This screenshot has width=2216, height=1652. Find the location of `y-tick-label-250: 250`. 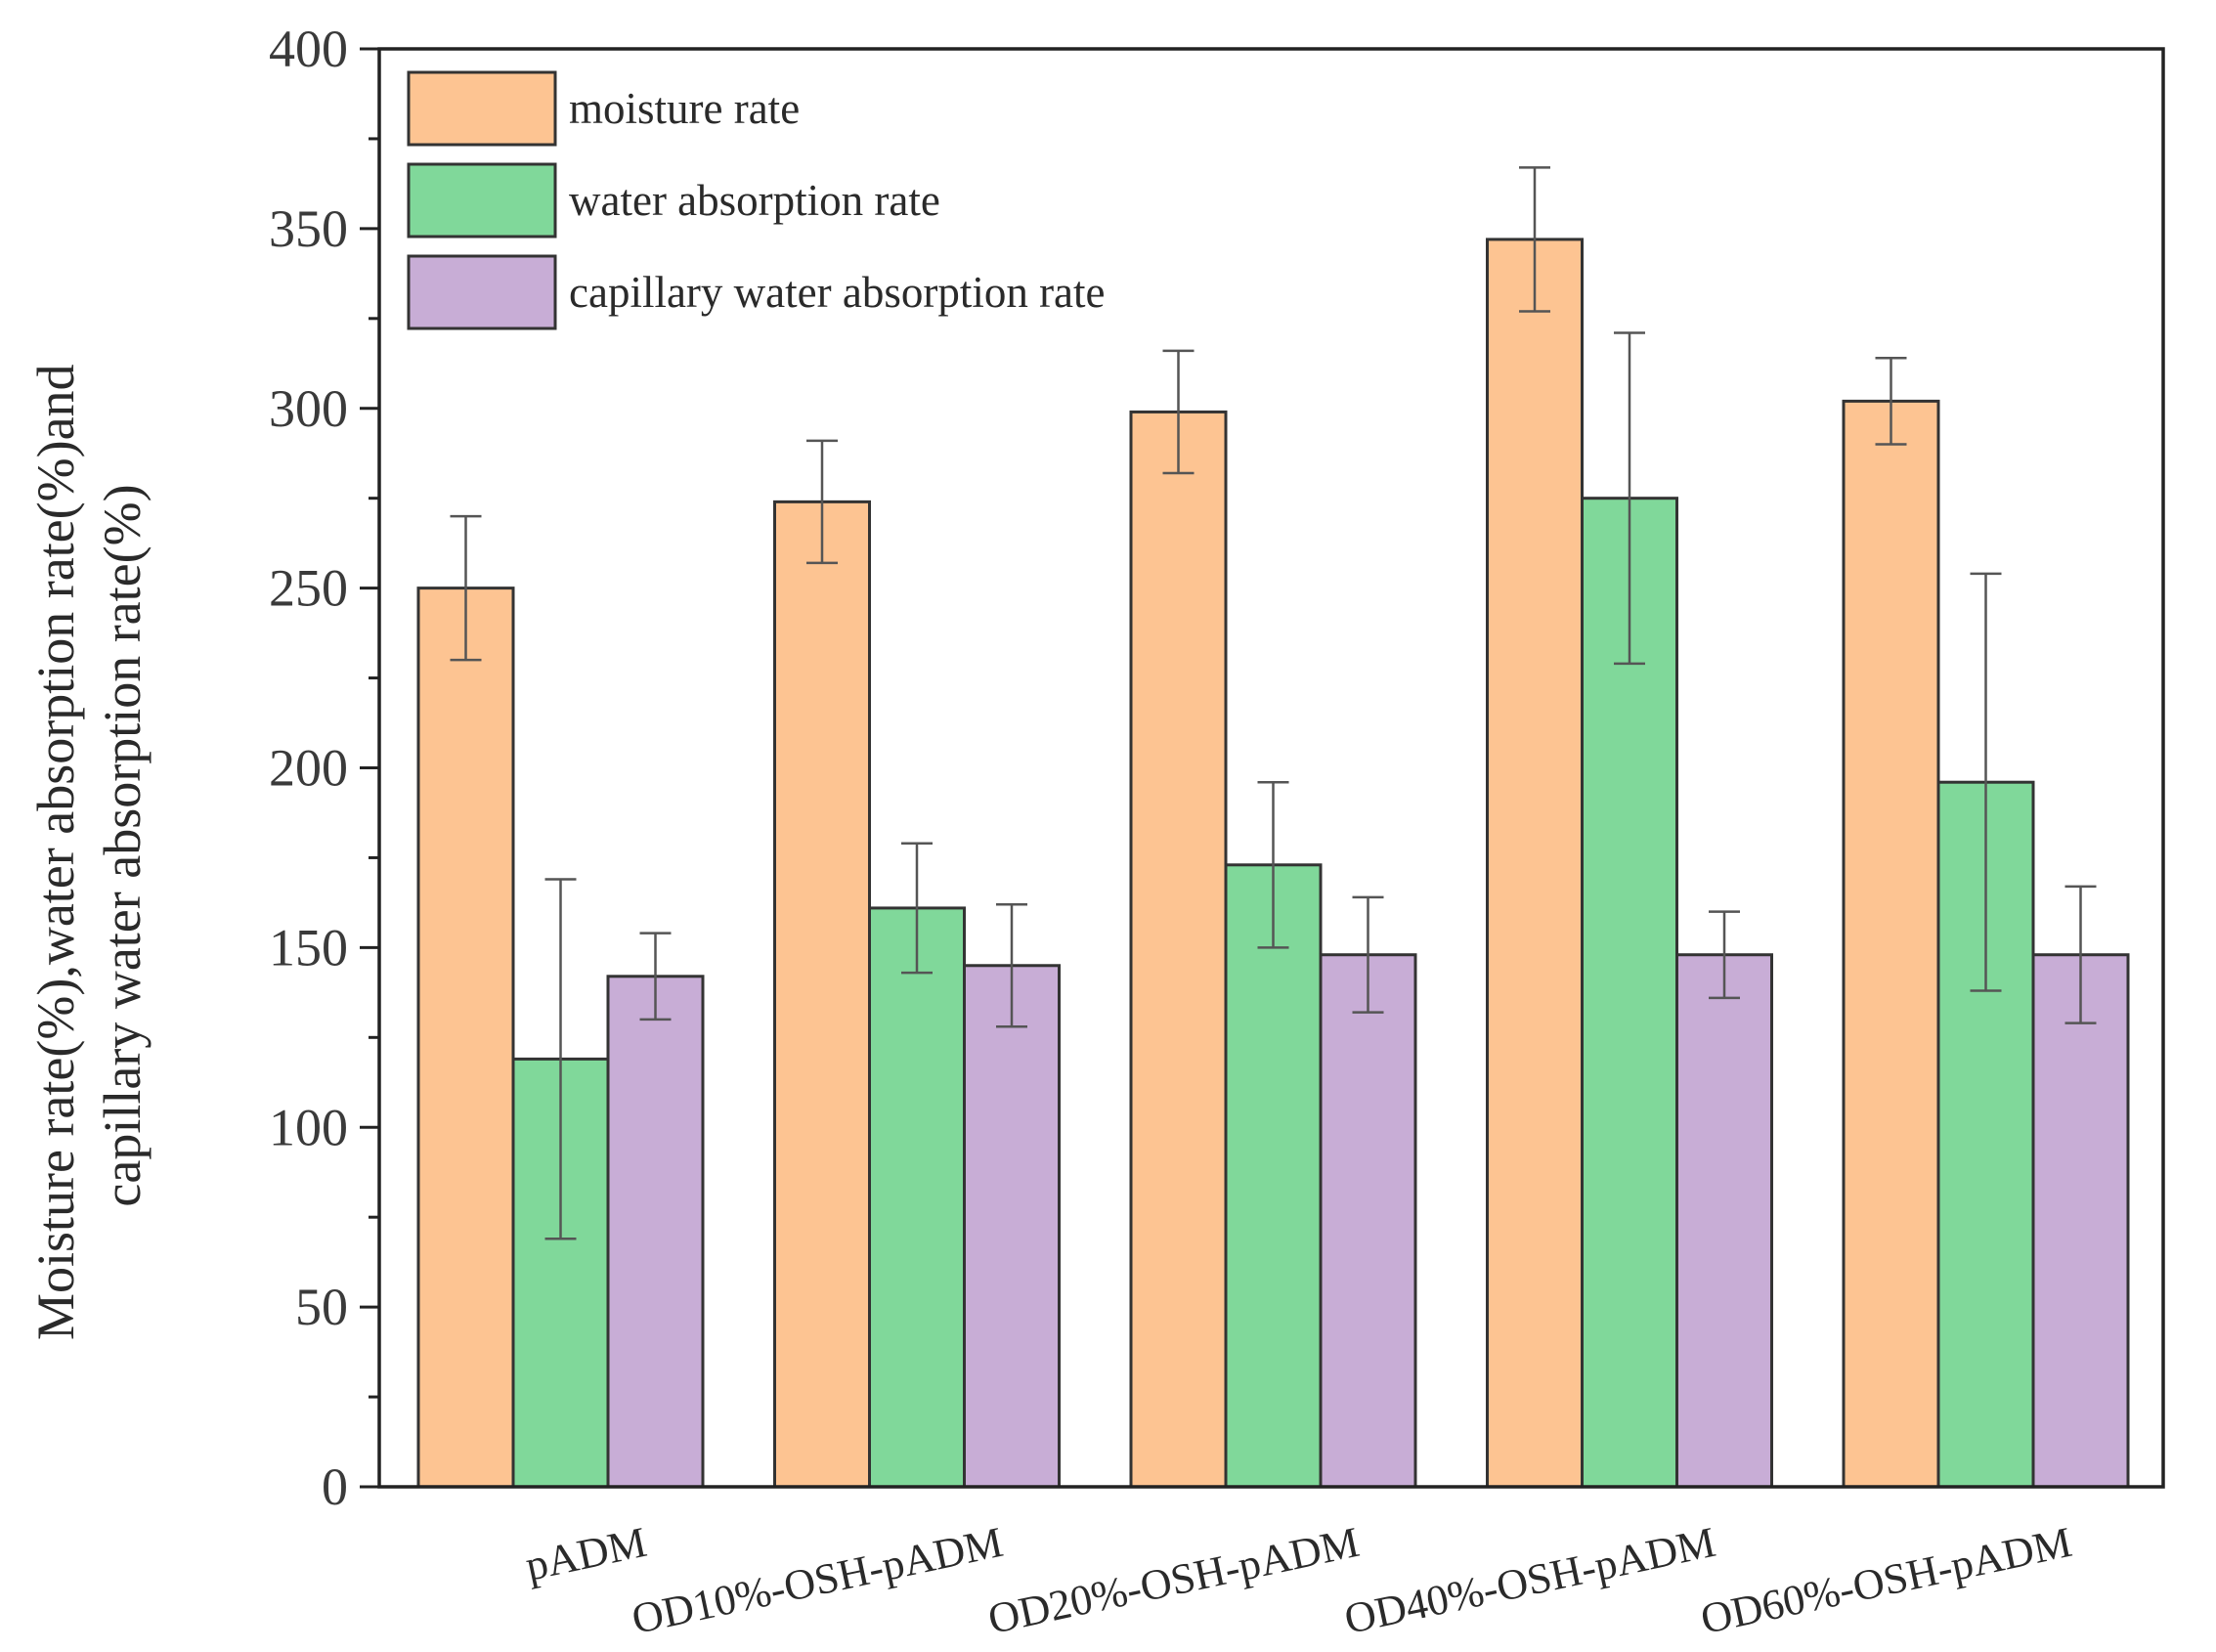

y-tick-label-250: 250 is located at coordinates (309, 588).